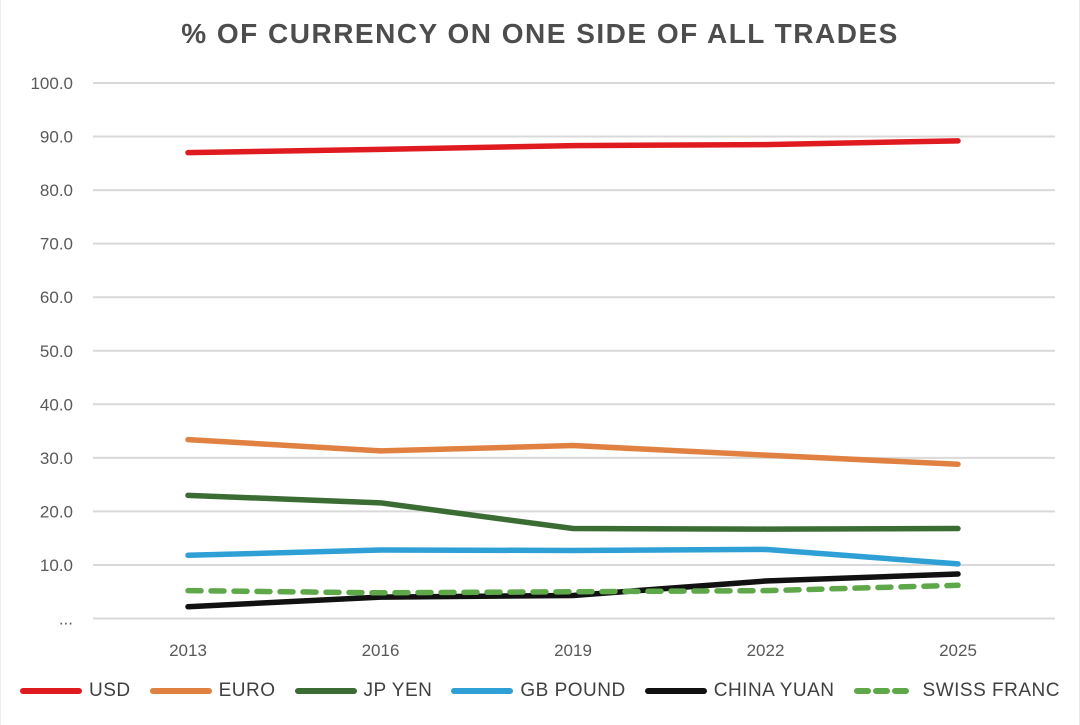  What do you see at coordinates (381, 650) in the screenshot?
I see `x-tick-label-2016: 2016` at bounding box center [381, 650].